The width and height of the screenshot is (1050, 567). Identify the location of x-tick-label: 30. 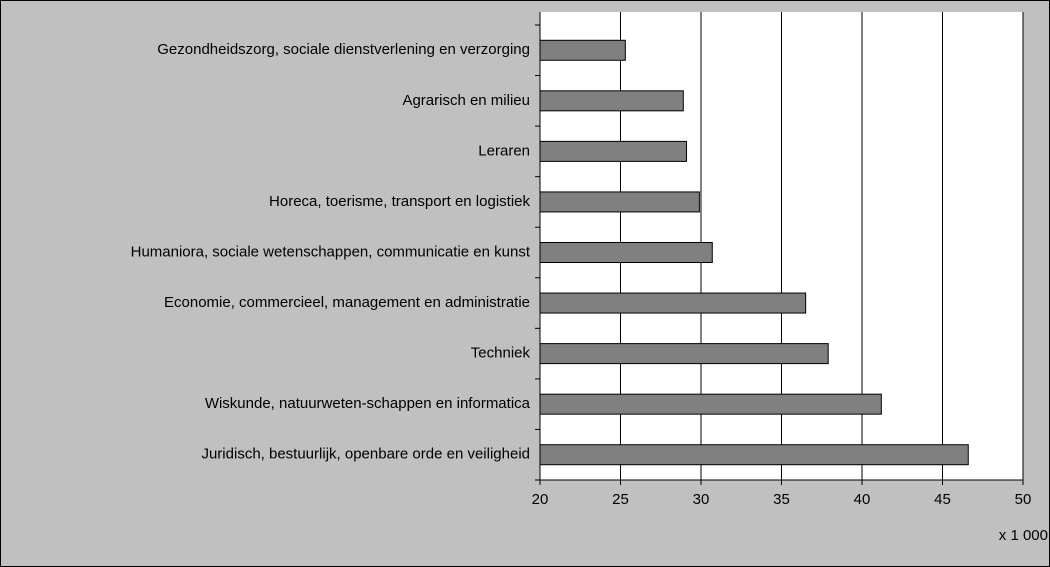
(701, 499).